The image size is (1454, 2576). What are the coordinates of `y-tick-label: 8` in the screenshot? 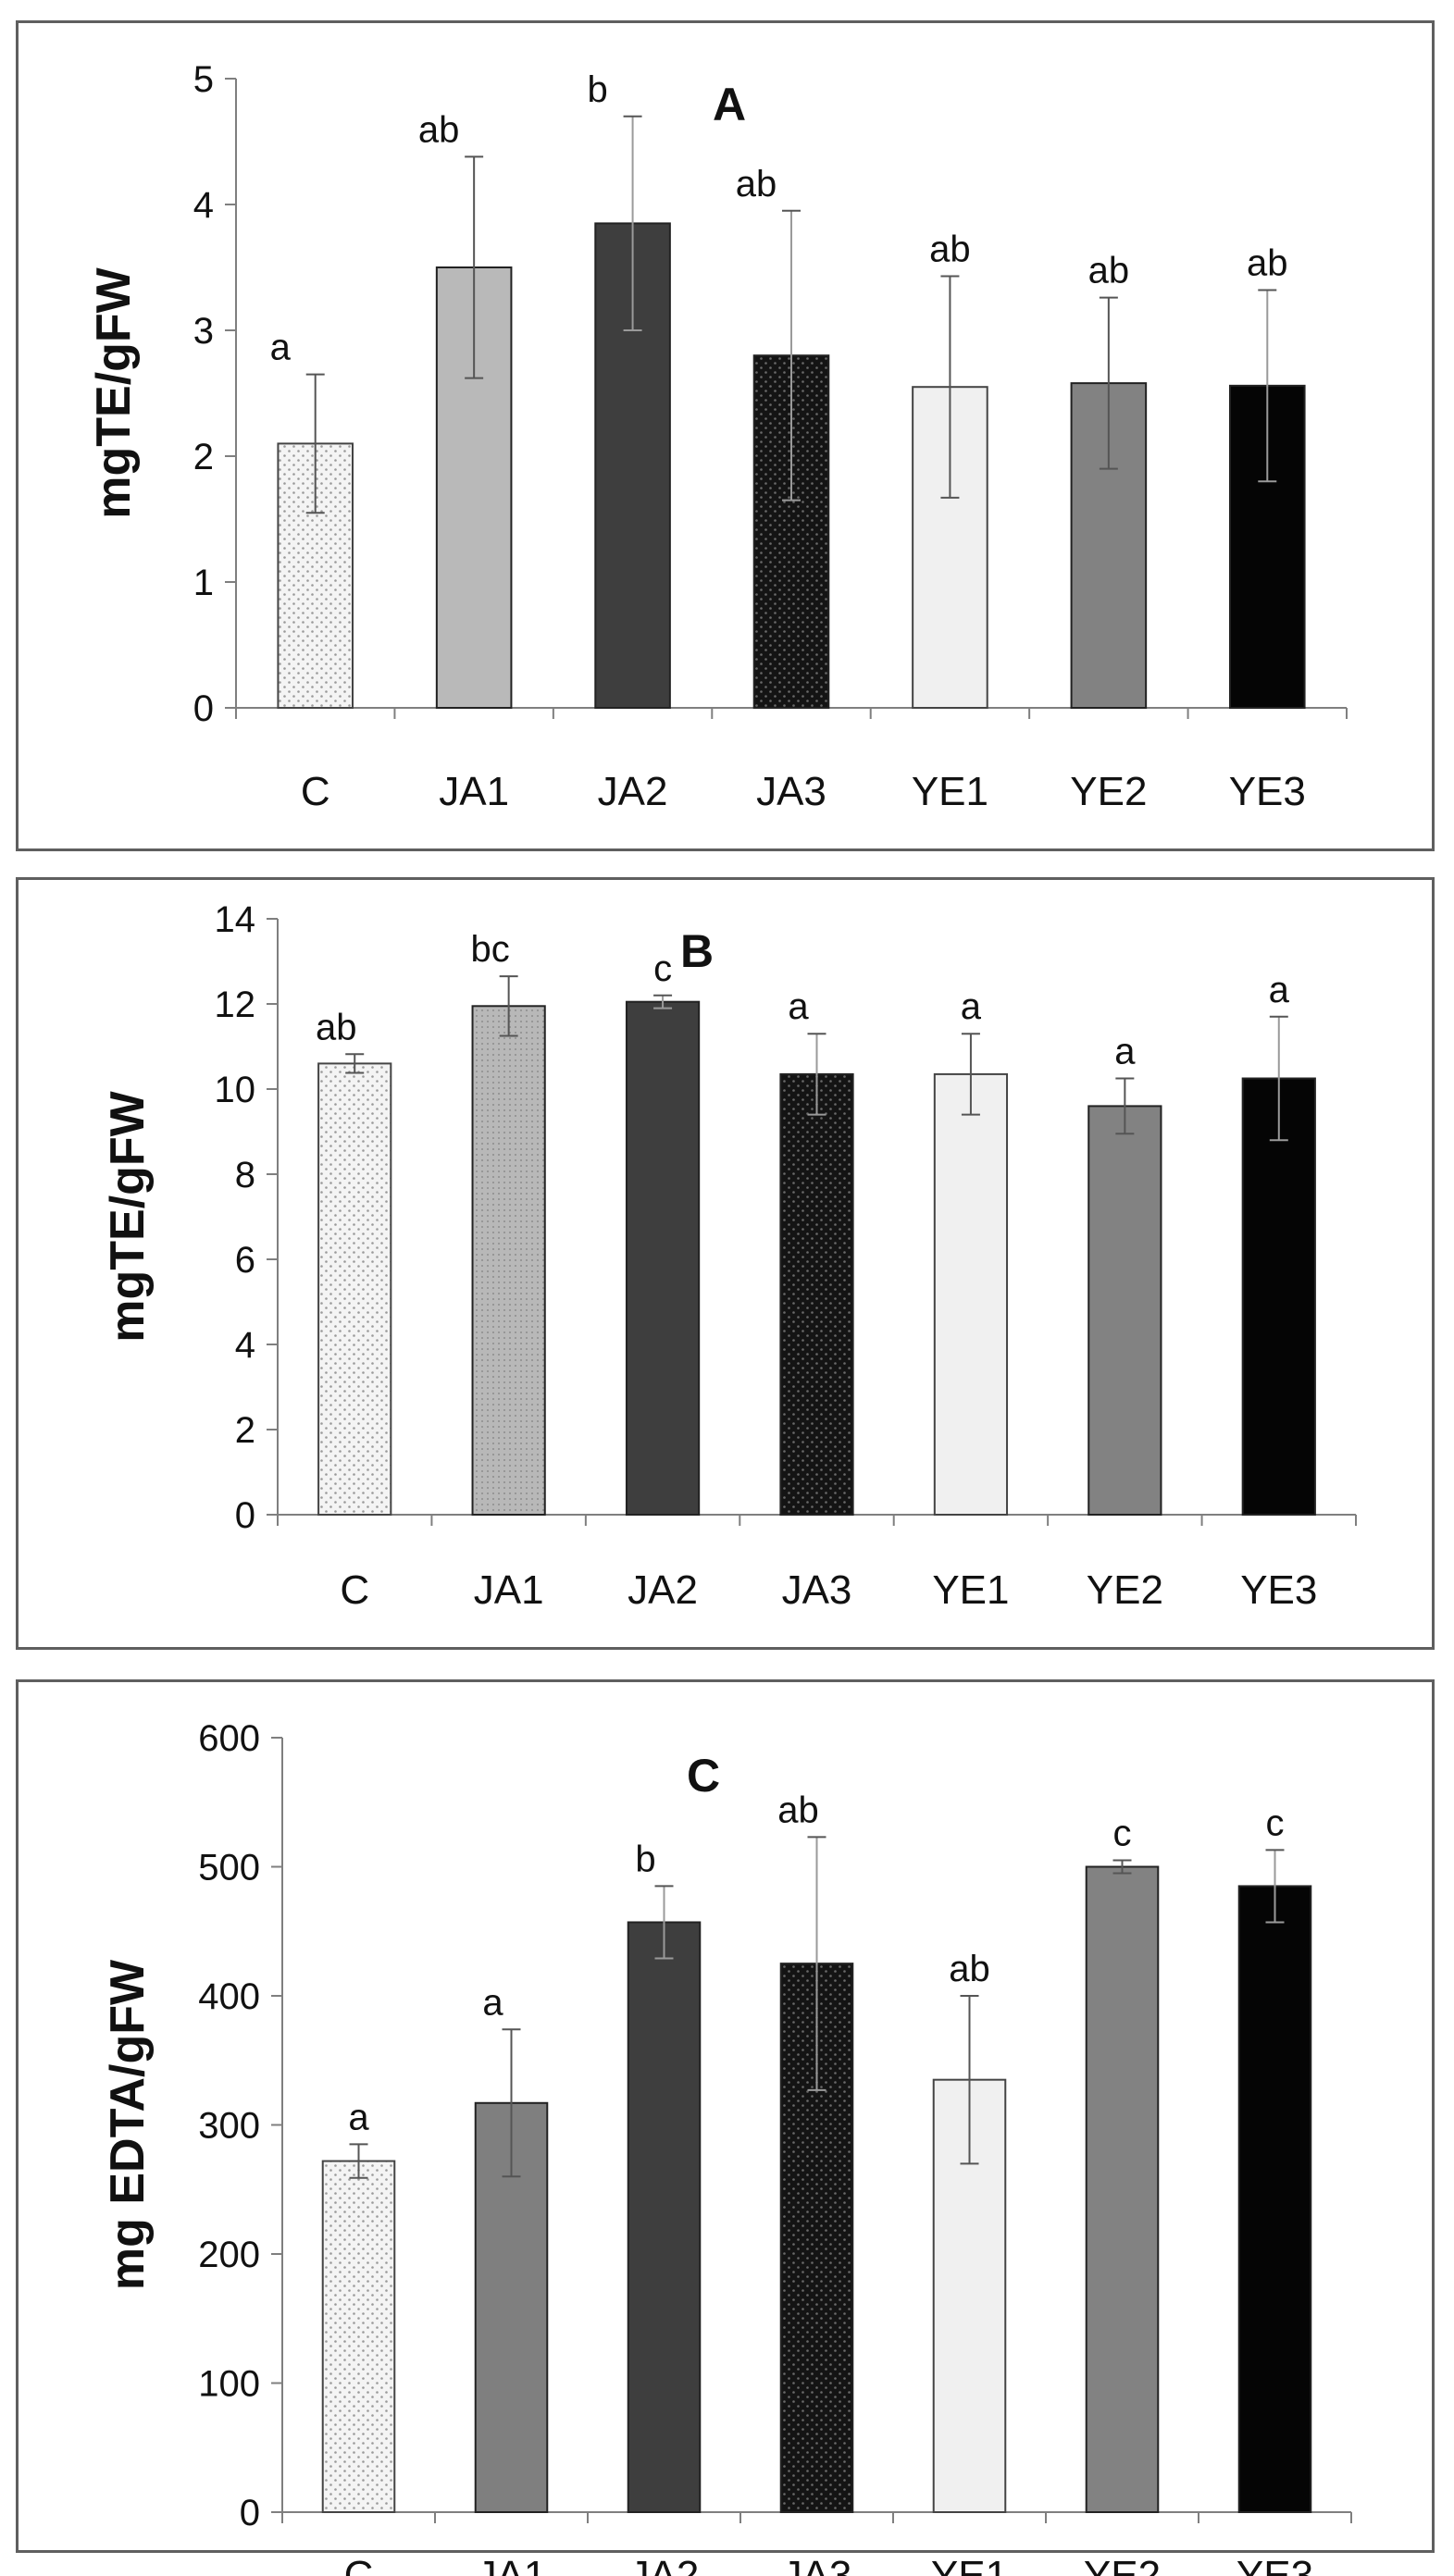 It's located at (245, 1175).